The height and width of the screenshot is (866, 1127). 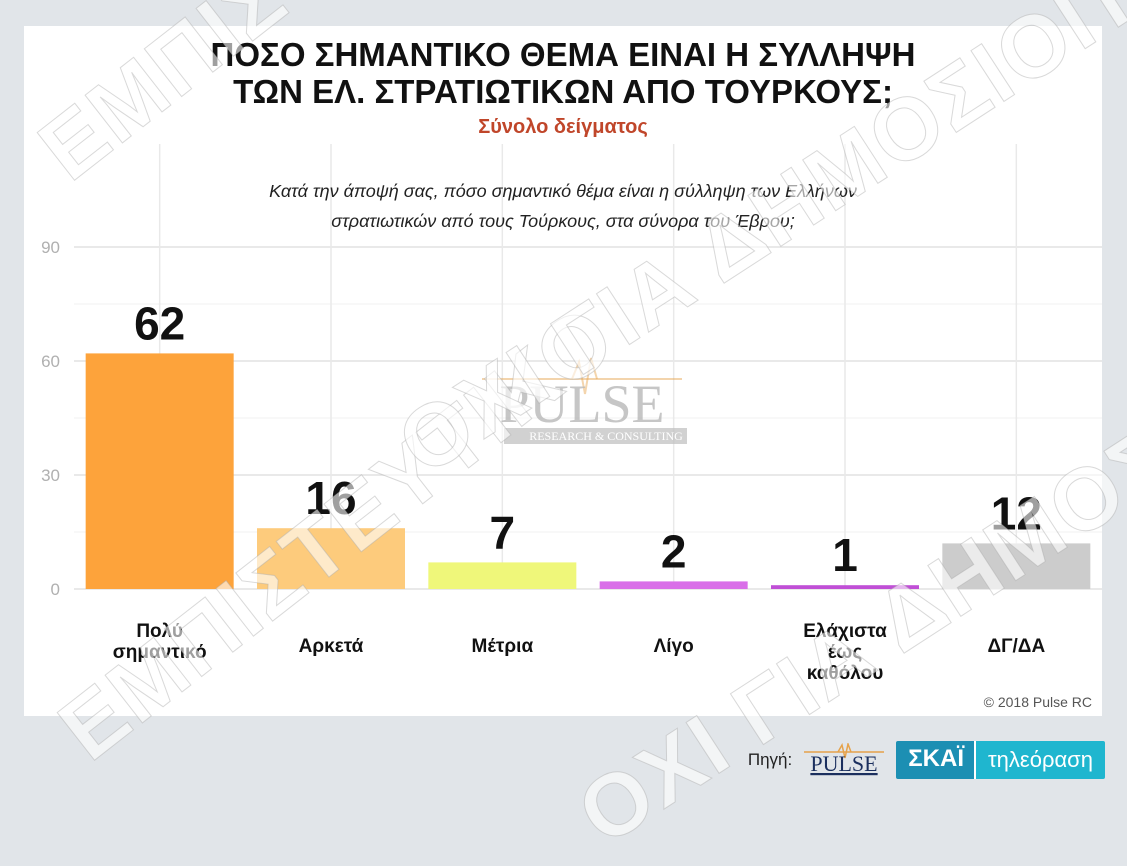 I want to click on source-footer: Πηγή: PULSE ΣΚΑΪ τηλεόραση, so click(x=926, y=760).